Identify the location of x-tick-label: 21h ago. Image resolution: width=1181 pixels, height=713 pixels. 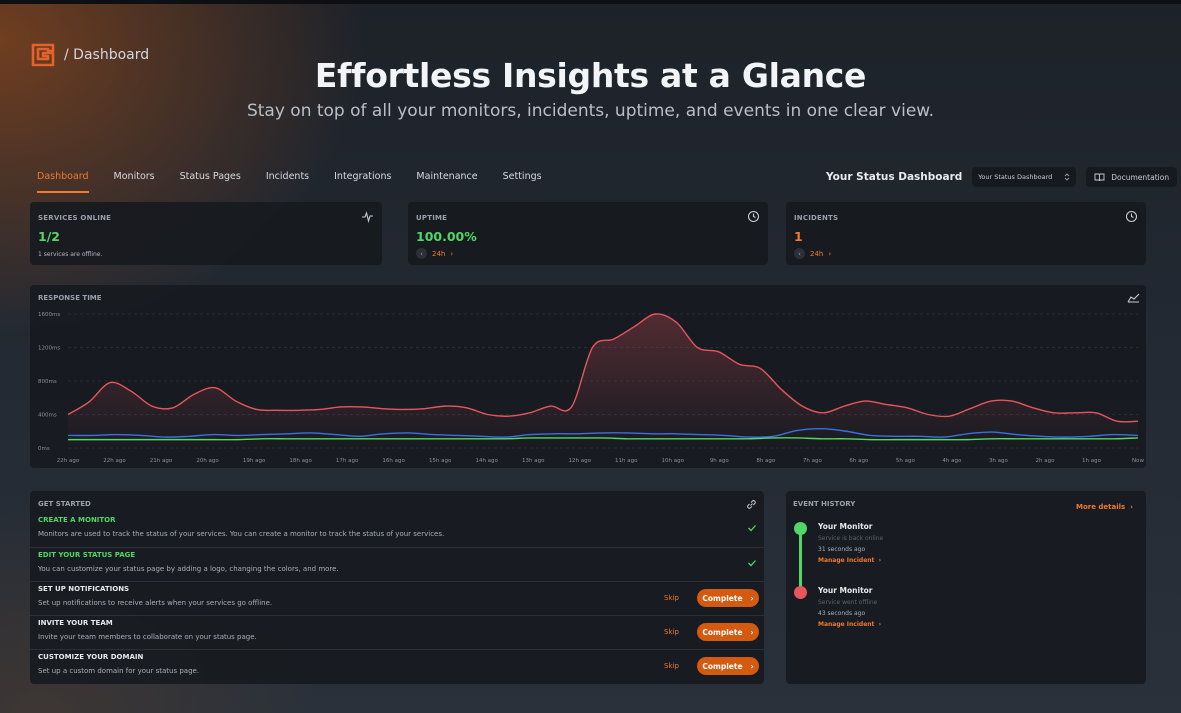
(161, 461).